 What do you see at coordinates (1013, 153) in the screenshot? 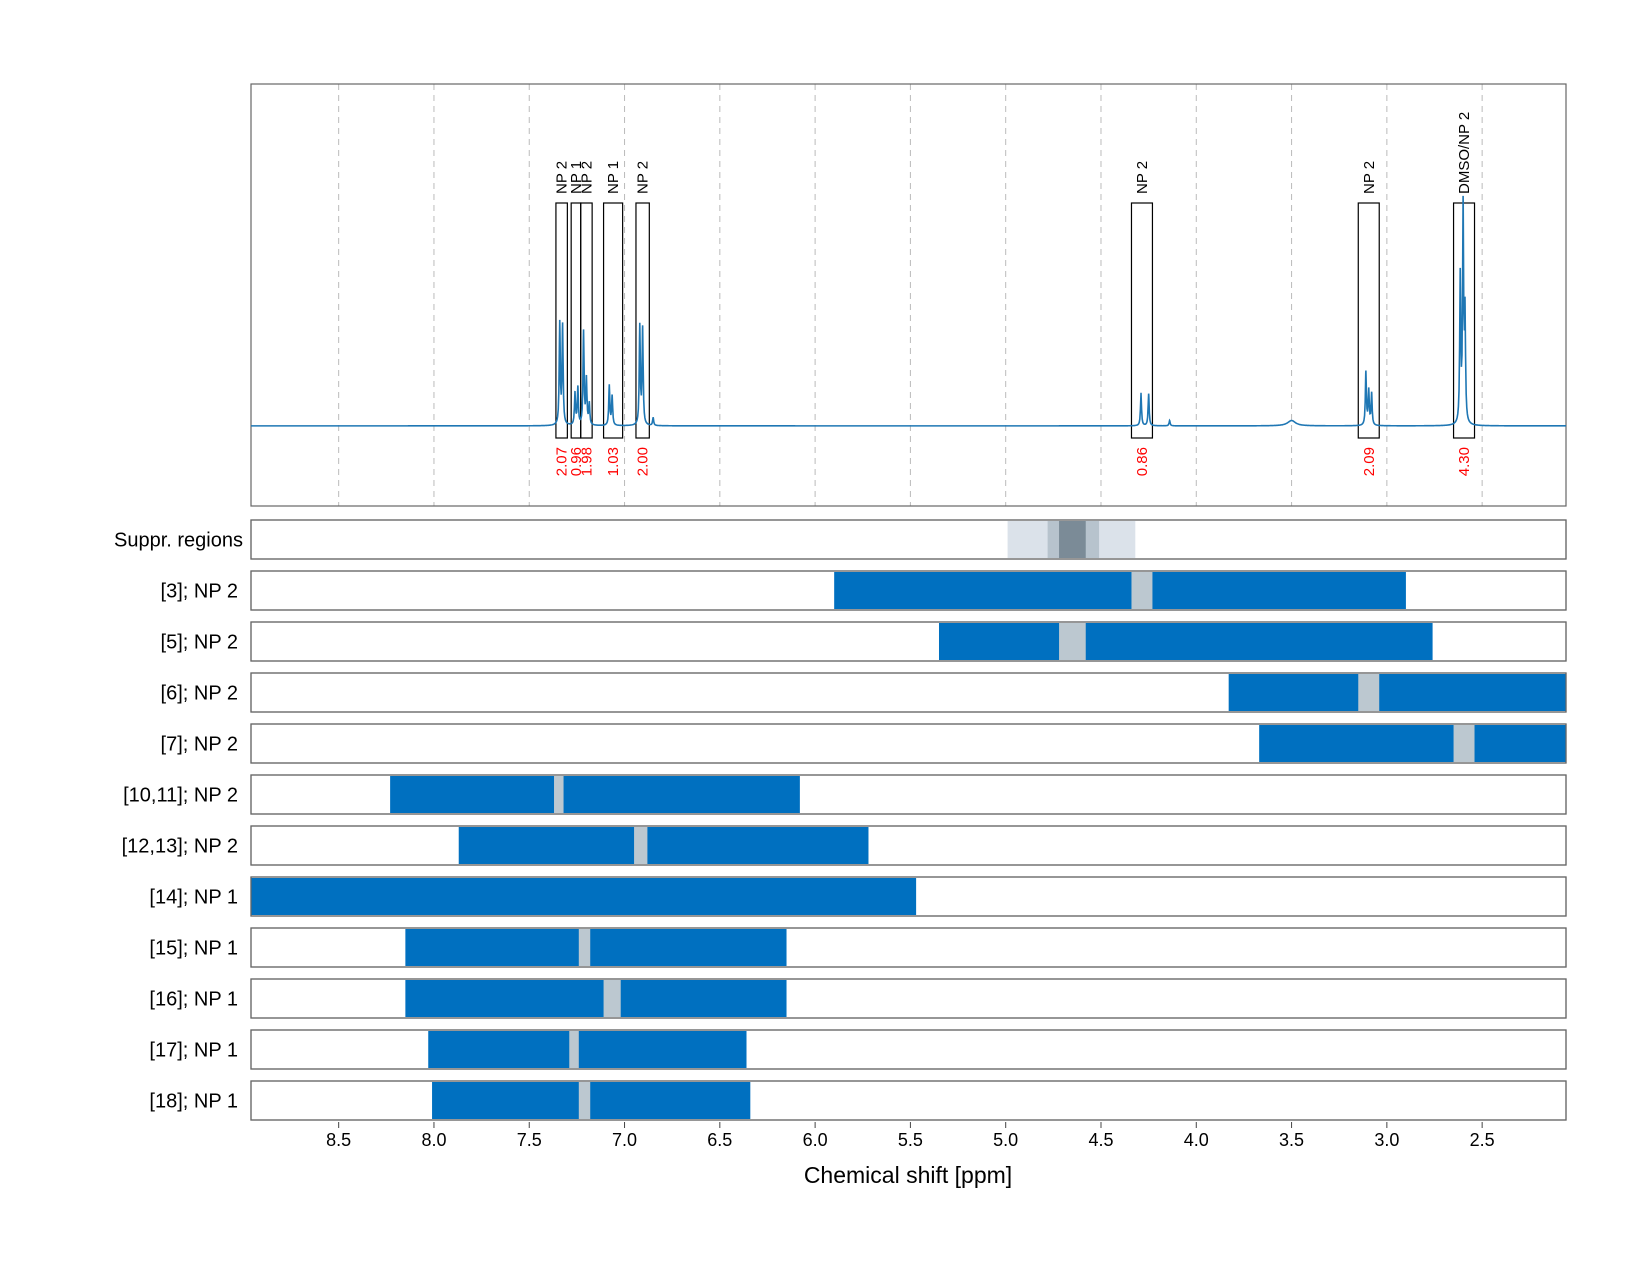
I see `annotation-labels: NP 2NP 1NP 2 NP 1 NP 2 NP 2 NP 2 DMSO/NP 2` at bounding box center [1013, 153].